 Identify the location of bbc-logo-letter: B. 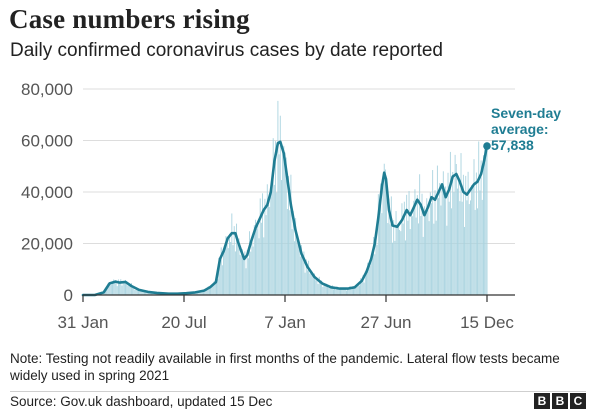
(560, 401).